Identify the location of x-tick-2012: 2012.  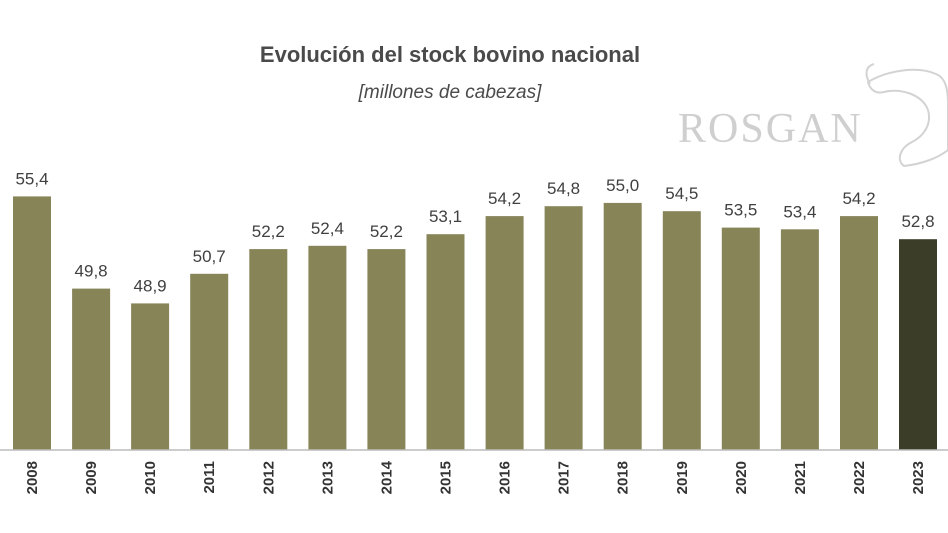
(268, 477).